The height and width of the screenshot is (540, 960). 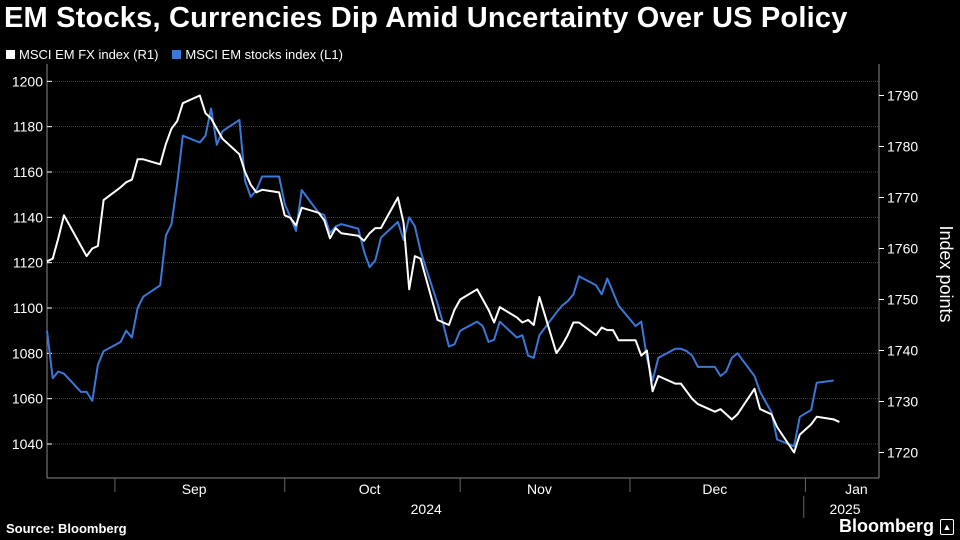 I want to click on month-tick-label: Jan, so click(x=856, y=489).